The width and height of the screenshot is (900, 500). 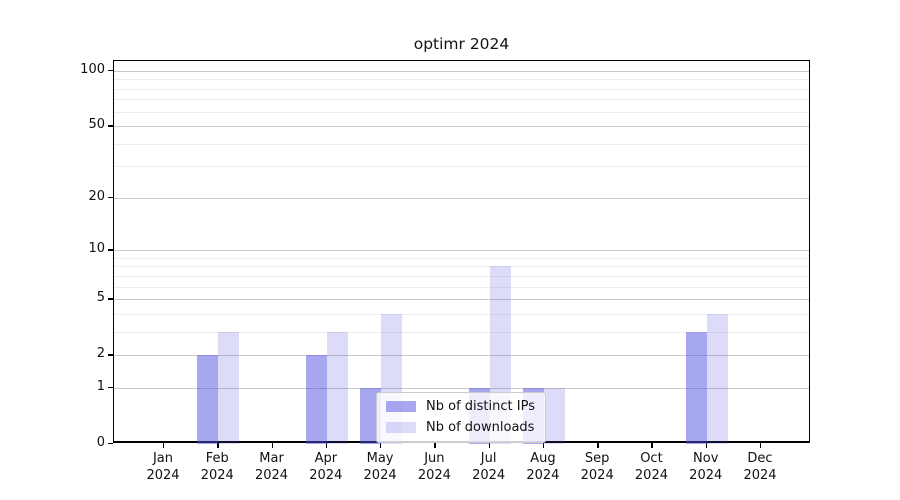 What do you see at coordinates (651, 467) in the screenshot?
I see `x-tick-label-oct: Oct 2024` at bounding box center [651, 467].